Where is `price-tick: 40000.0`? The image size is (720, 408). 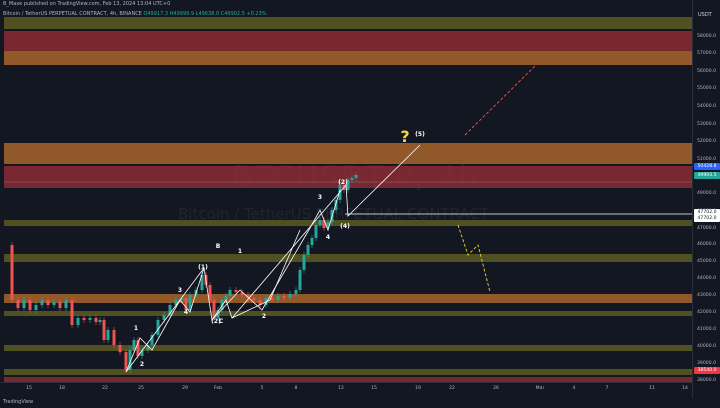
price-tick: 40000.0 is located at coordinates (706, 346).